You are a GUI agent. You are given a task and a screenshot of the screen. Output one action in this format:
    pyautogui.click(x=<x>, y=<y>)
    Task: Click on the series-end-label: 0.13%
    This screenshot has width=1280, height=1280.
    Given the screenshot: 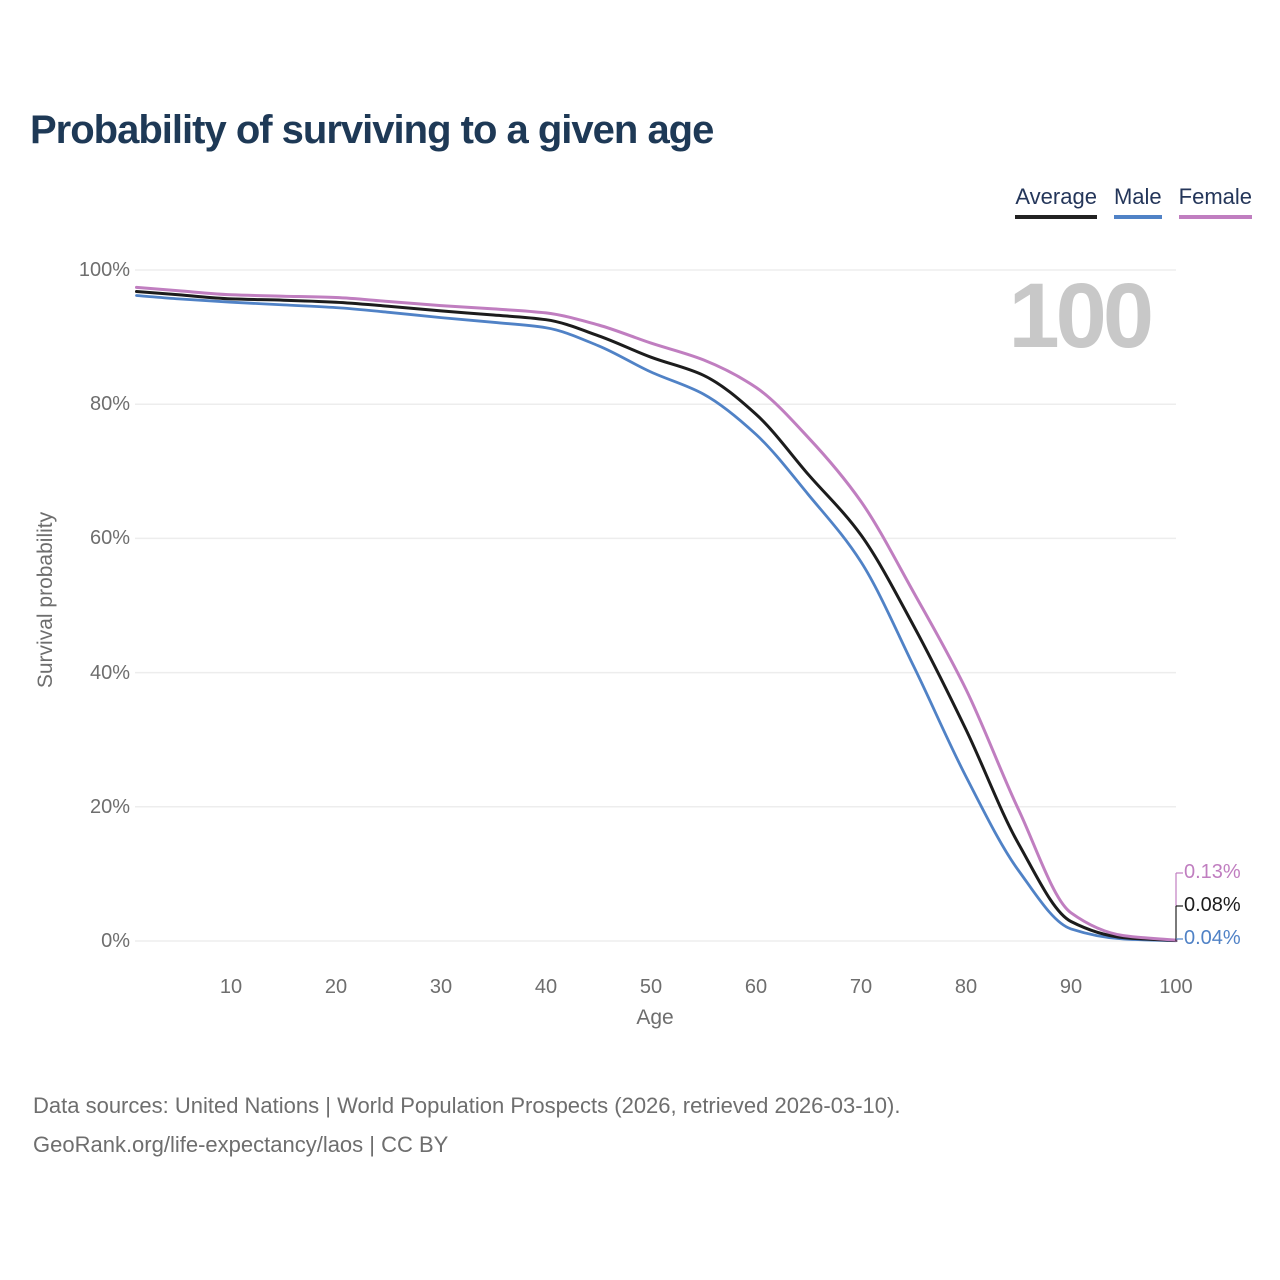 What is the action you would take?
    pyautogui.click(x=1212, y=872)
    